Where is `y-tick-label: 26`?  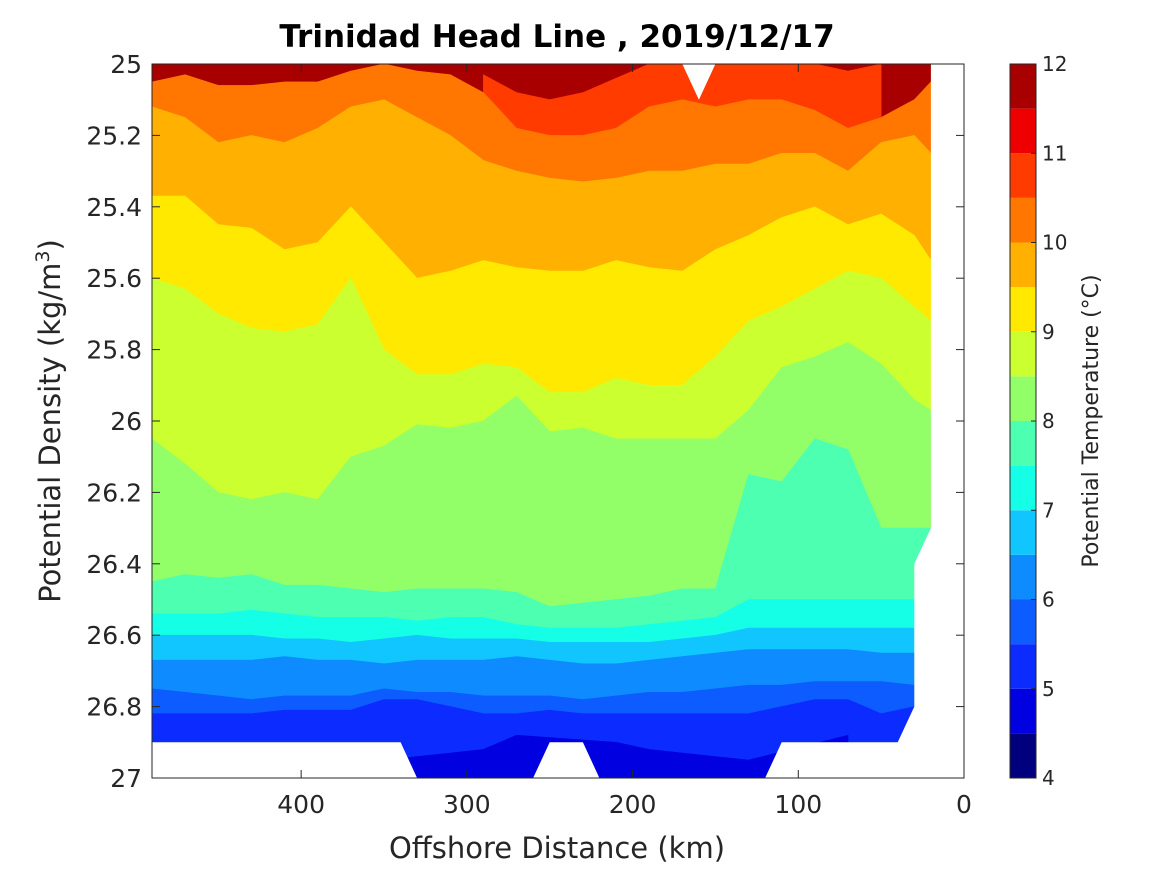
y-tick-label: 26 is located at coordinates (126, 421).